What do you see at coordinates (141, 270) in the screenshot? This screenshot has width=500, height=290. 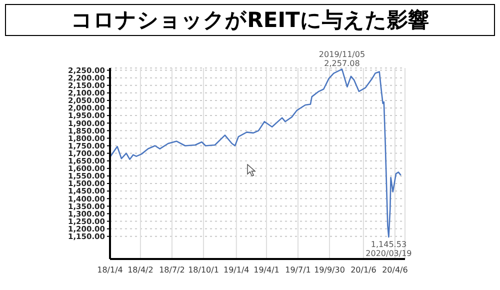 I see `x-tick-label: 18/4/2` at bounding box center [141, 270].